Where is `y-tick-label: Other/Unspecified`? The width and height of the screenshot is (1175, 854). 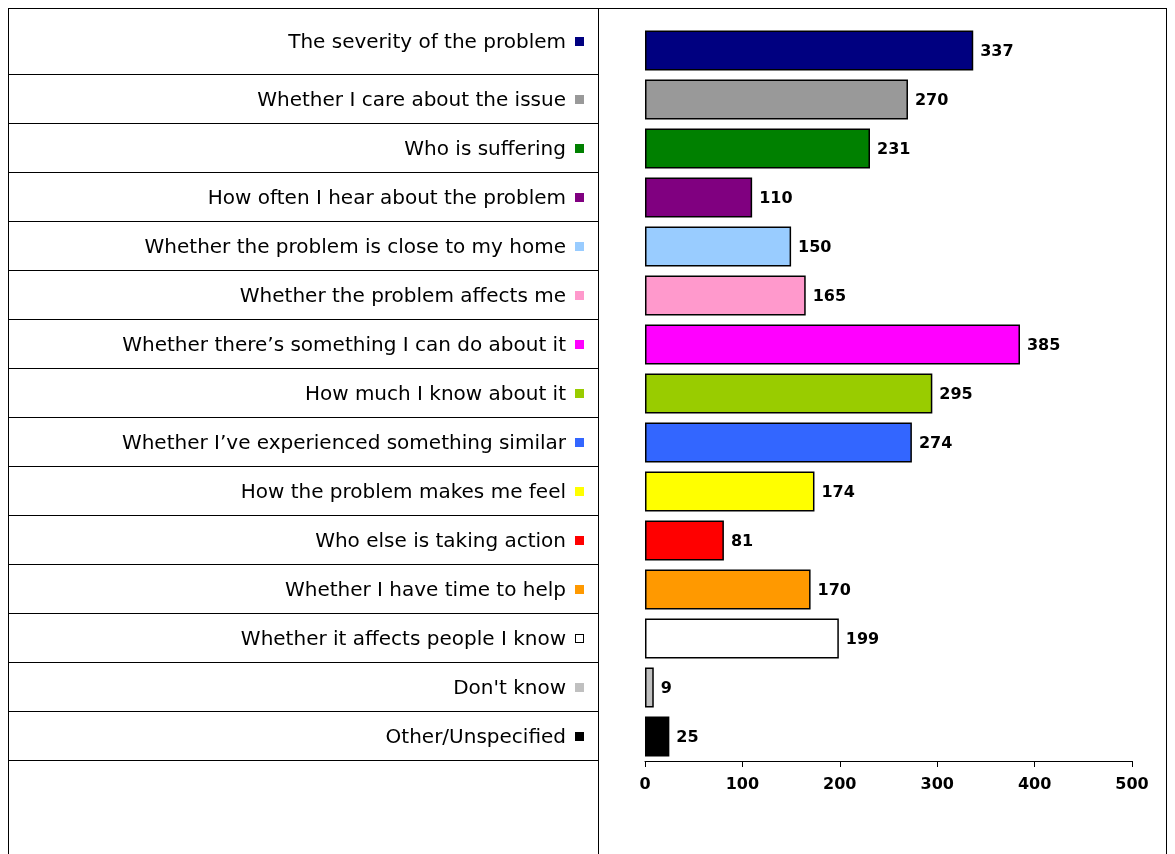
y-tick-label: Other/Unspecified is located at coordinates (475, 736).